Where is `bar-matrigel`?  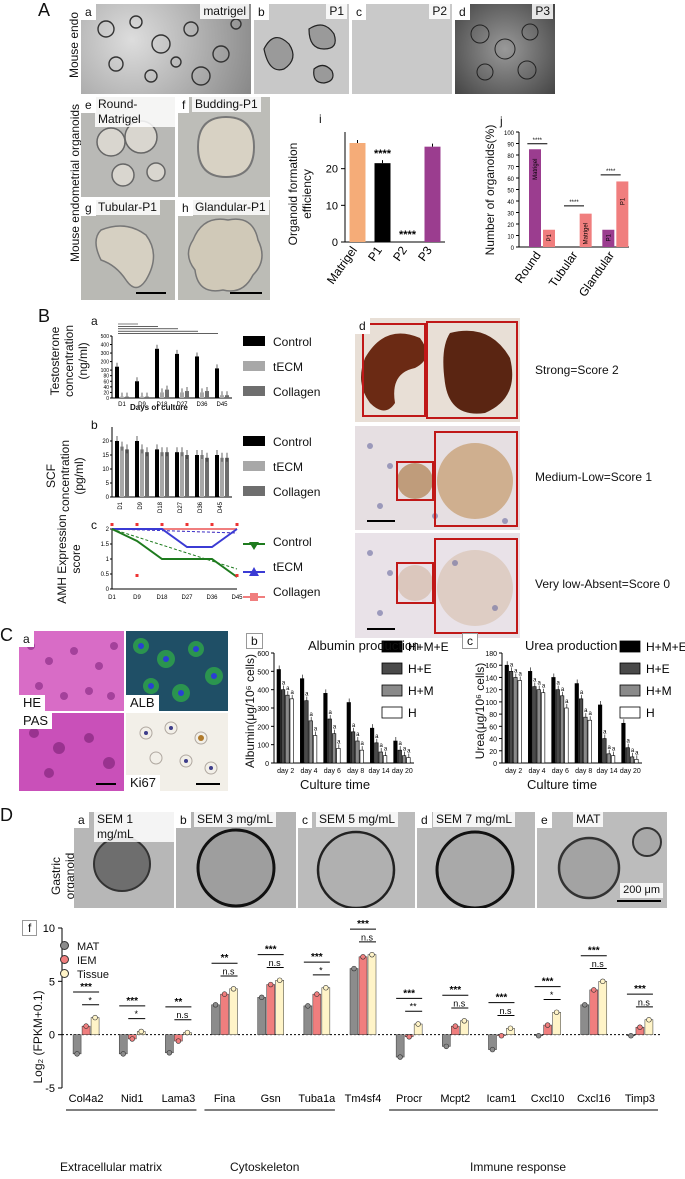 bar-matrigel is located at coordinates (357, 192).